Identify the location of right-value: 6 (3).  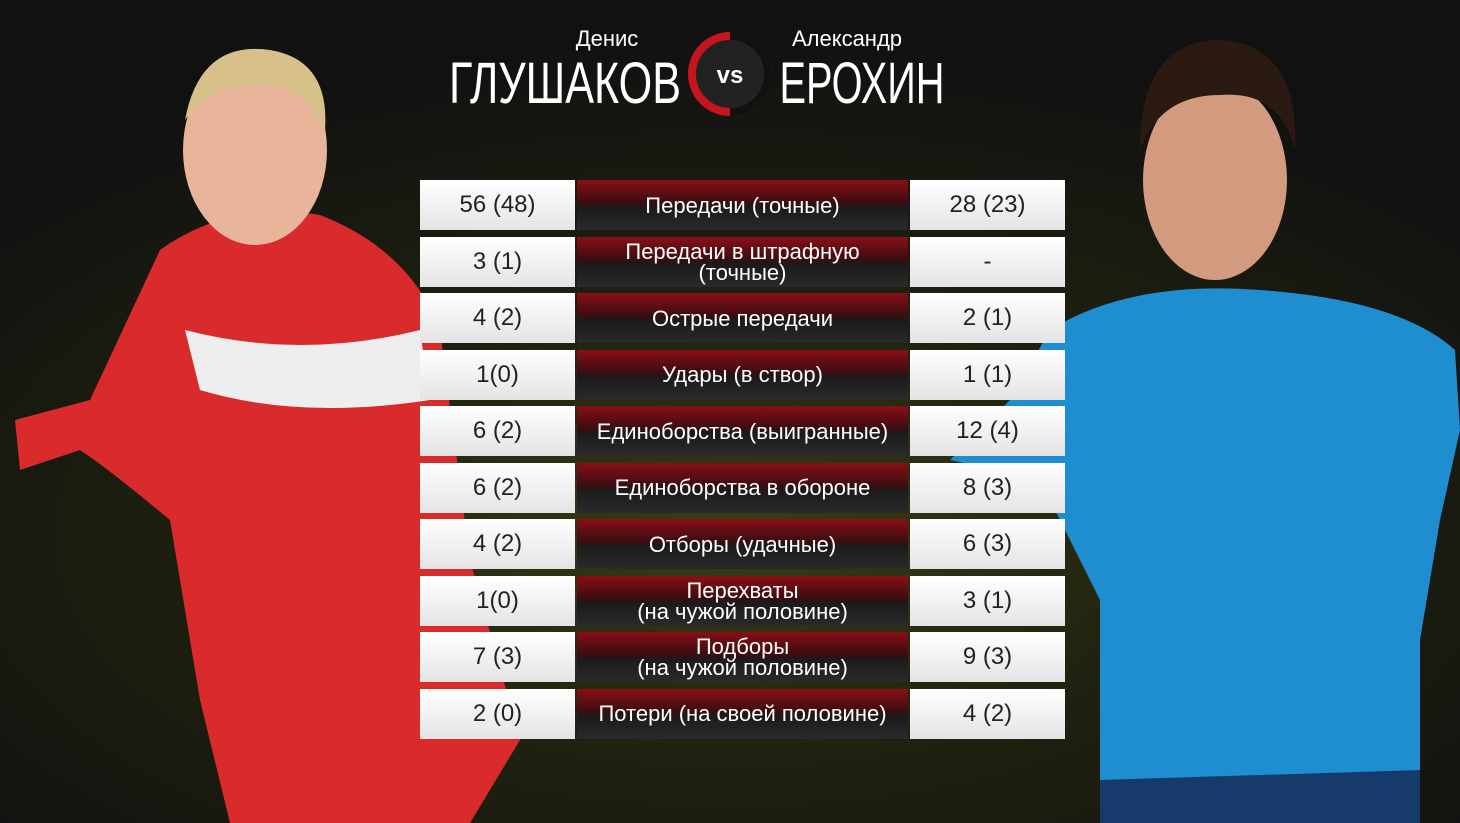
(987, 544).